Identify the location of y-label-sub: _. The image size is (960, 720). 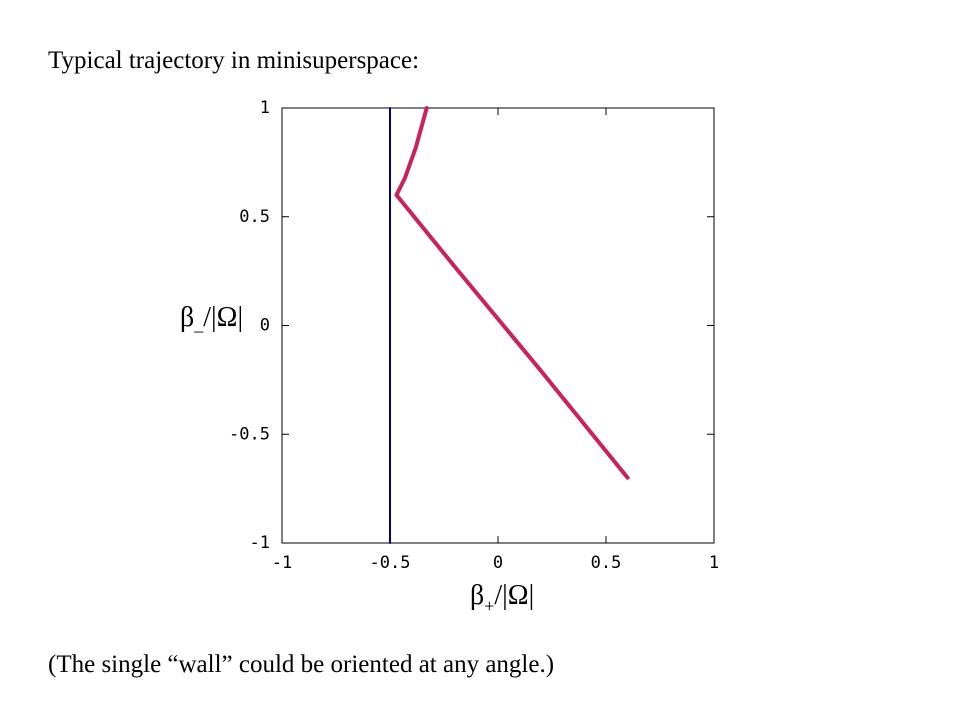
(198, 324).